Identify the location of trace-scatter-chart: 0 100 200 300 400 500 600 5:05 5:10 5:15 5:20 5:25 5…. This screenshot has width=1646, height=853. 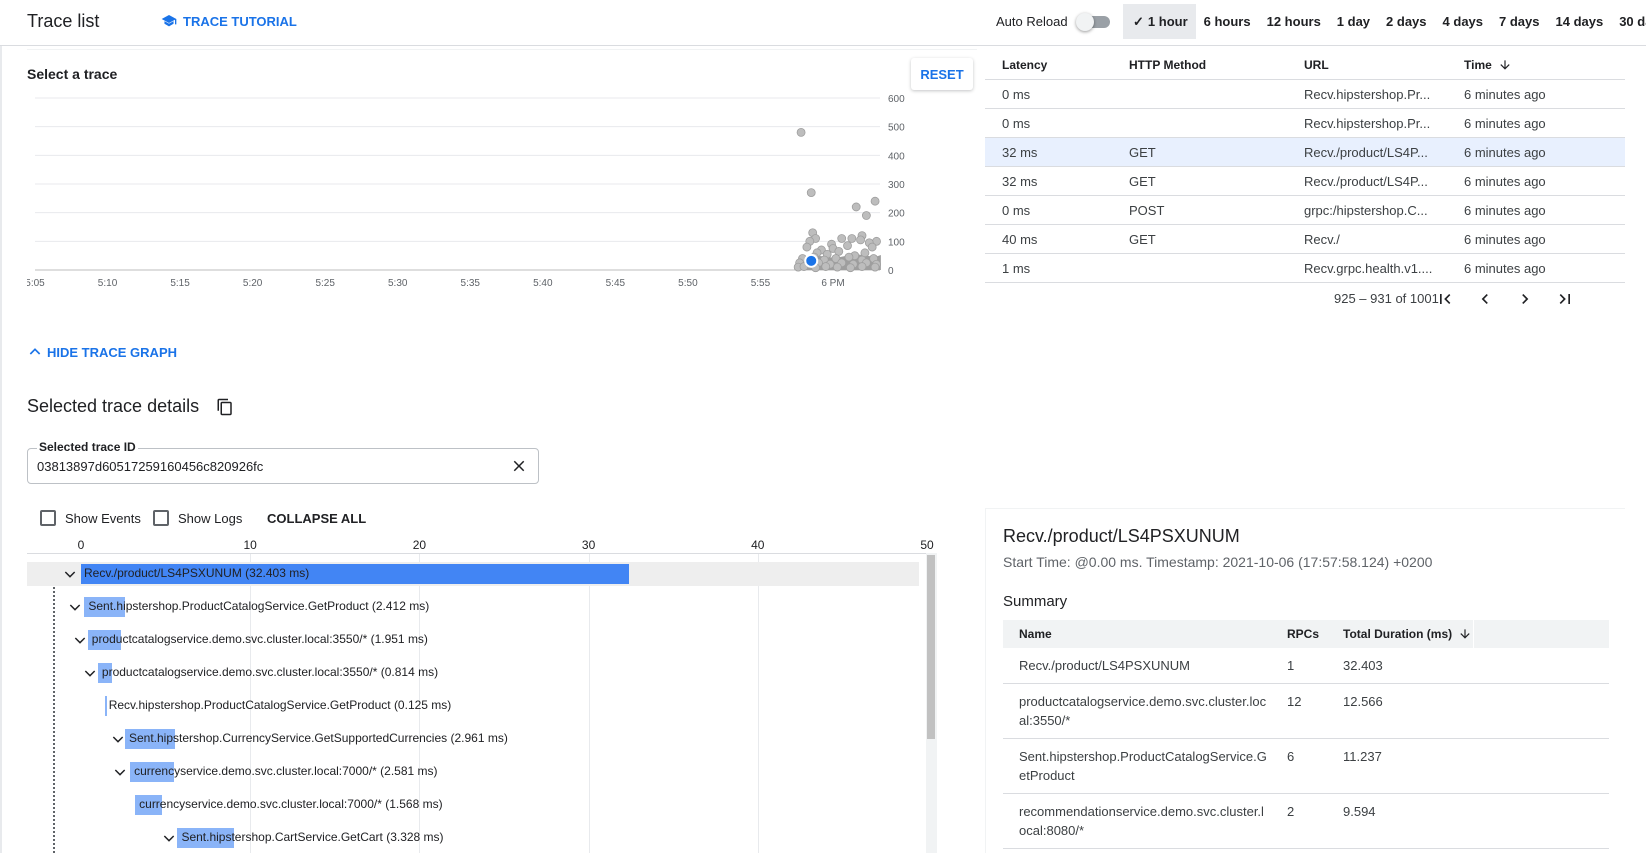
(487, 197).